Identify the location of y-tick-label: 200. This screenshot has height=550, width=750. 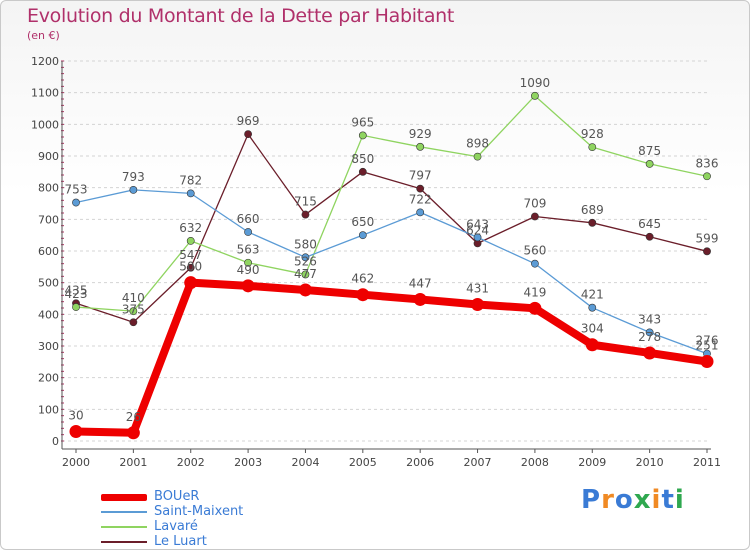
(48, 378).